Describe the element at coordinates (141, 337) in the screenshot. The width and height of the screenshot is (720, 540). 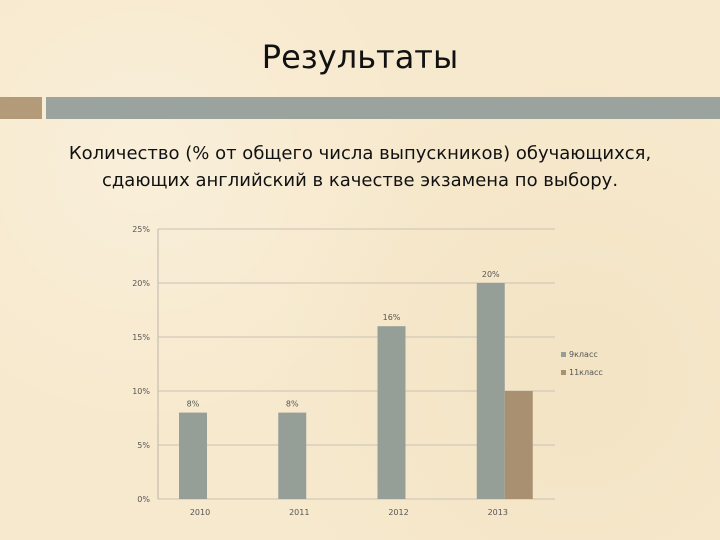
I see `y-tick-label: 15%` at that location.